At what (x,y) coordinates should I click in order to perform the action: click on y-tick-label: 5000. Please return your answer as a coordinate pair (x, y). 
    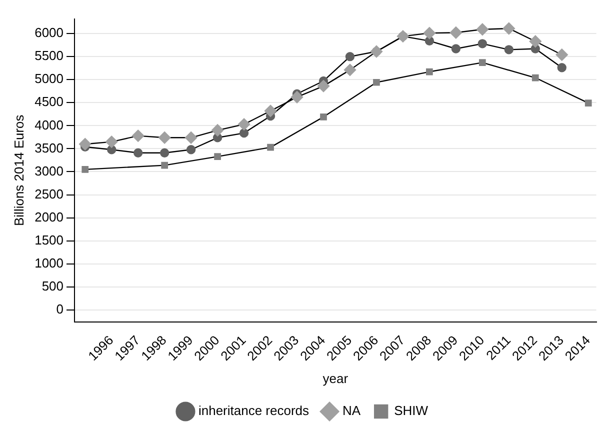
    Looking at the image, I should click on (49, 78).